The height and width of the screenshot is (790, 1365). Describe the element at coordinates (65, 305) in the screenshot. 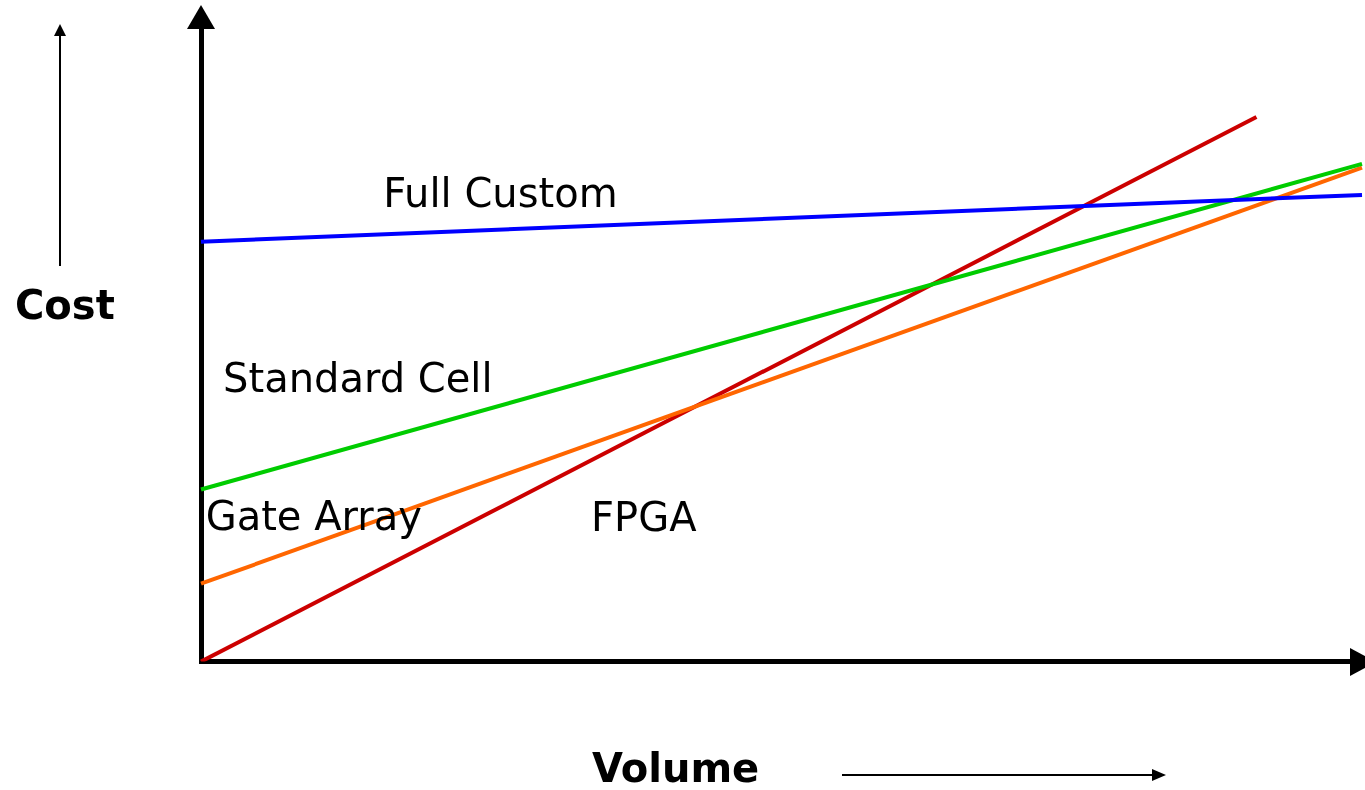

I see `y-axis-title: Cost` at that location.